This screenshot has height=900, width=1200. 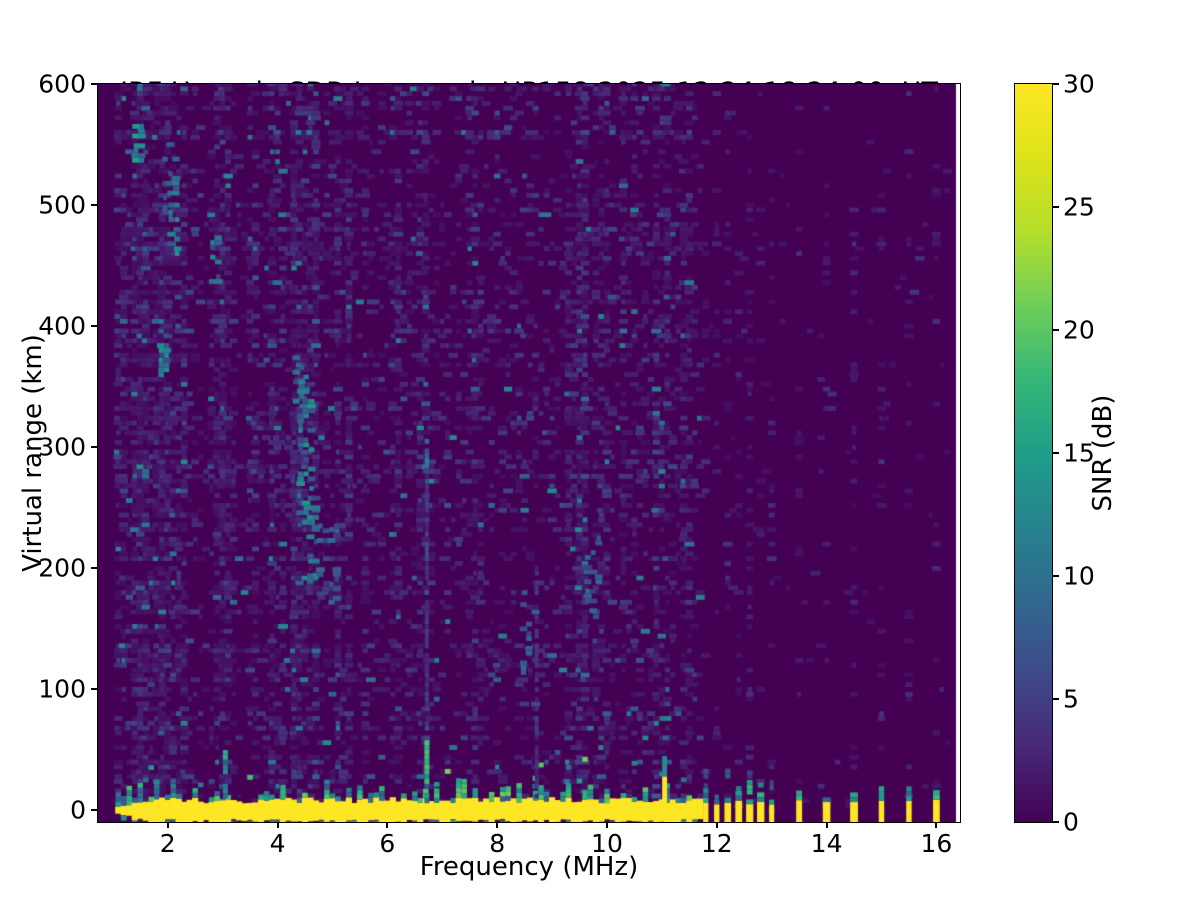 I want to click on colorbar-tick-label: 25, so click(x=1079, y=207).